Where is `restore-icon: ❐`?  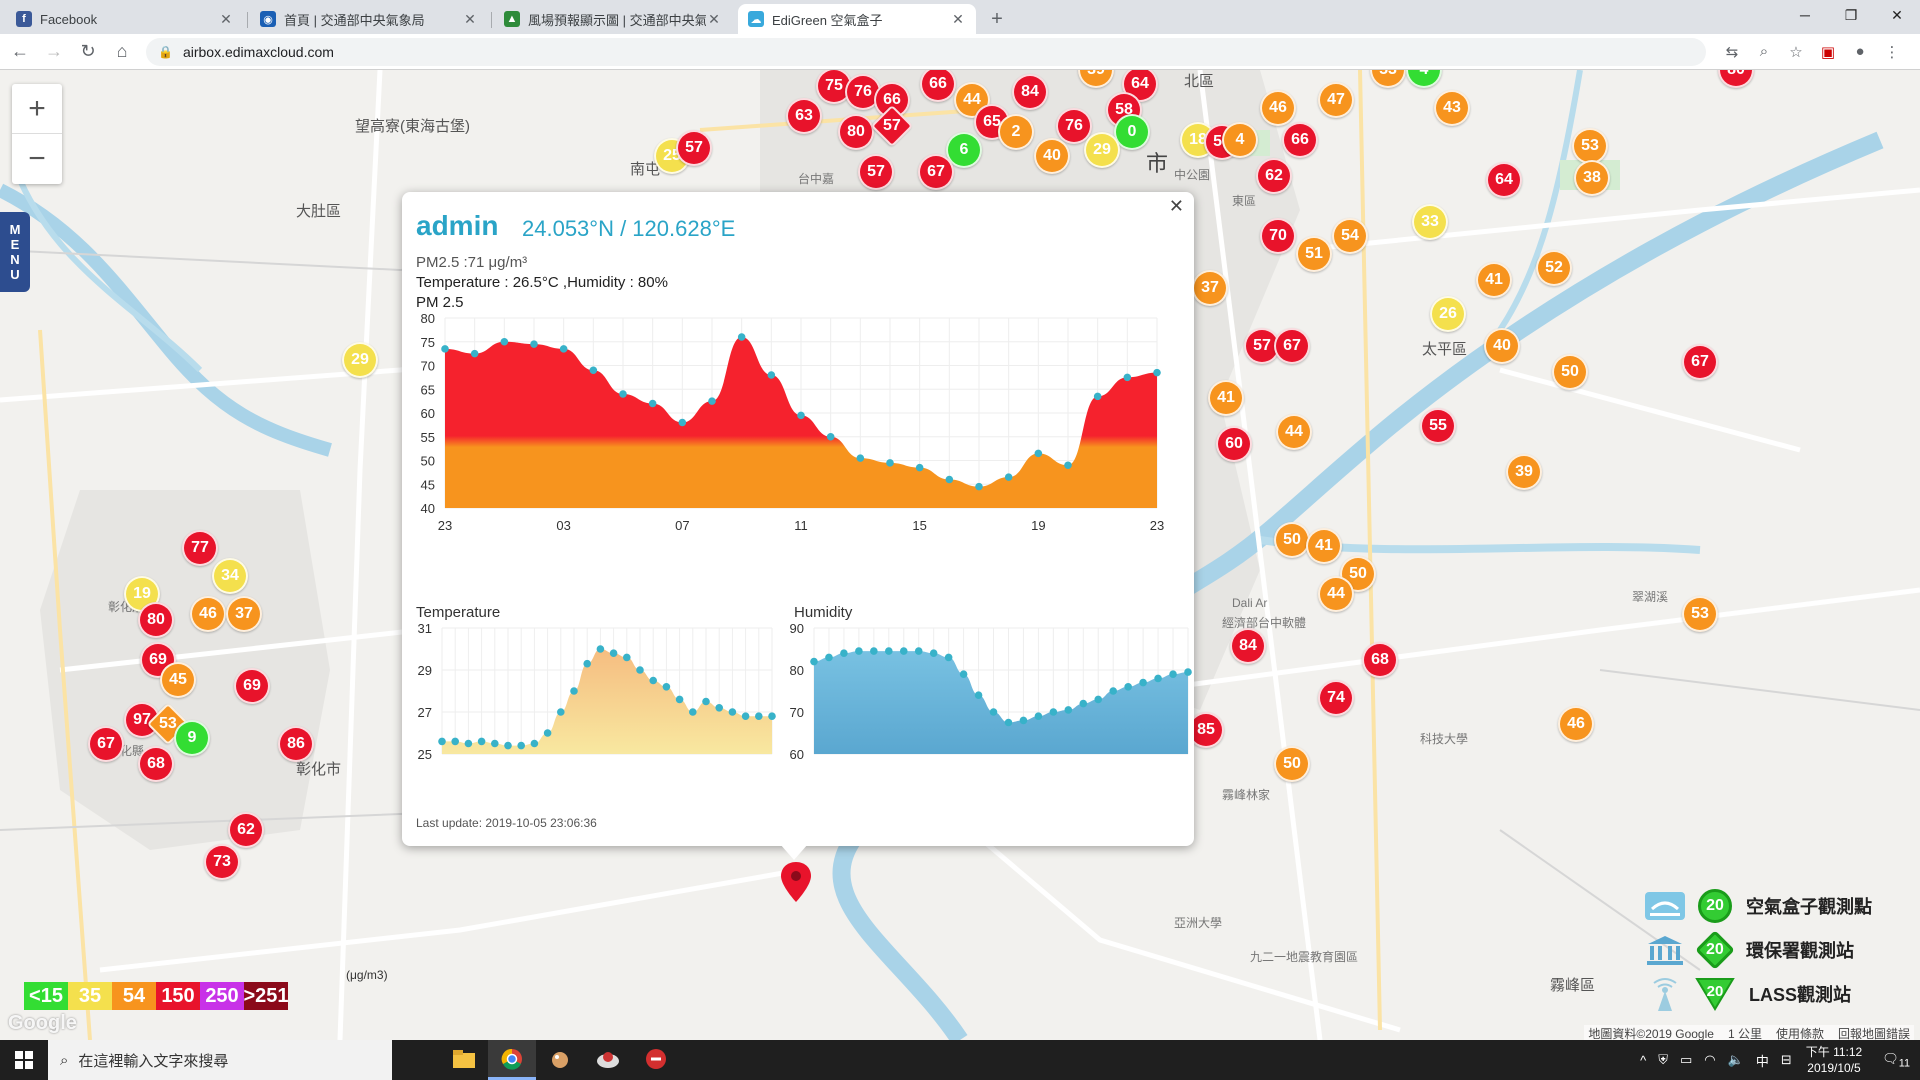
restore-icon: ❐ is located at coordinates (1851, 14).